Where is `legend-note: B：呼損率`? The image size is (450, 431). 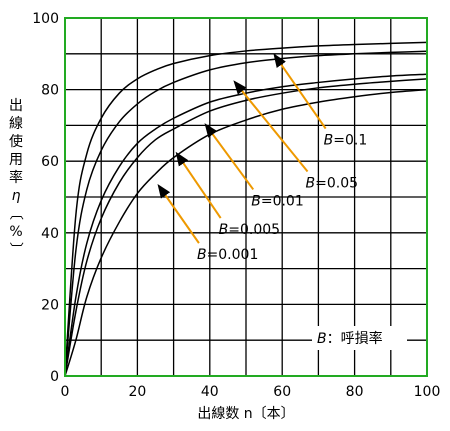 legend-note: B：呼損率 is located at coordinates (359, 338).